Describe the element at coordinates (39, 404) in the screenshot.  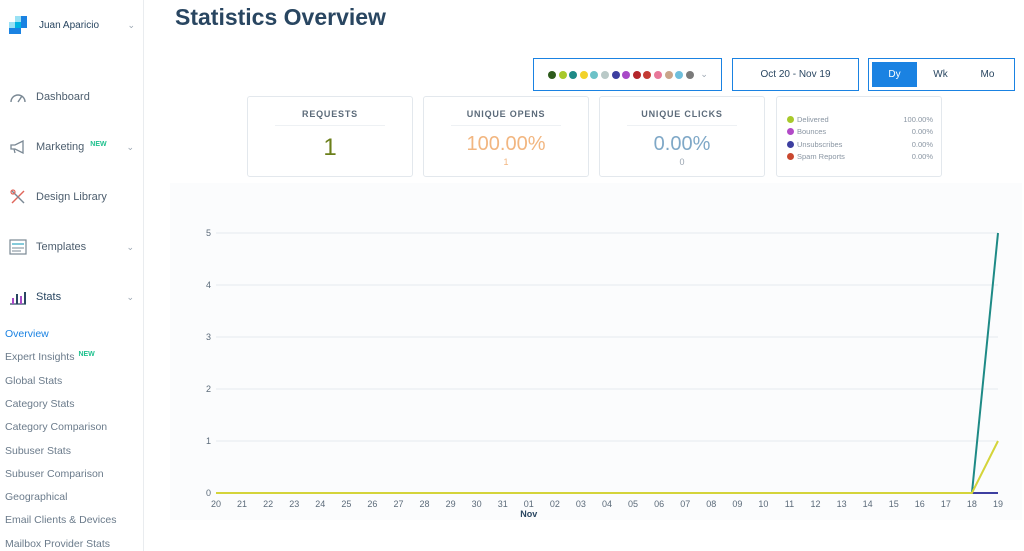
I see `stats-menu-item: Category Stats` at that location.